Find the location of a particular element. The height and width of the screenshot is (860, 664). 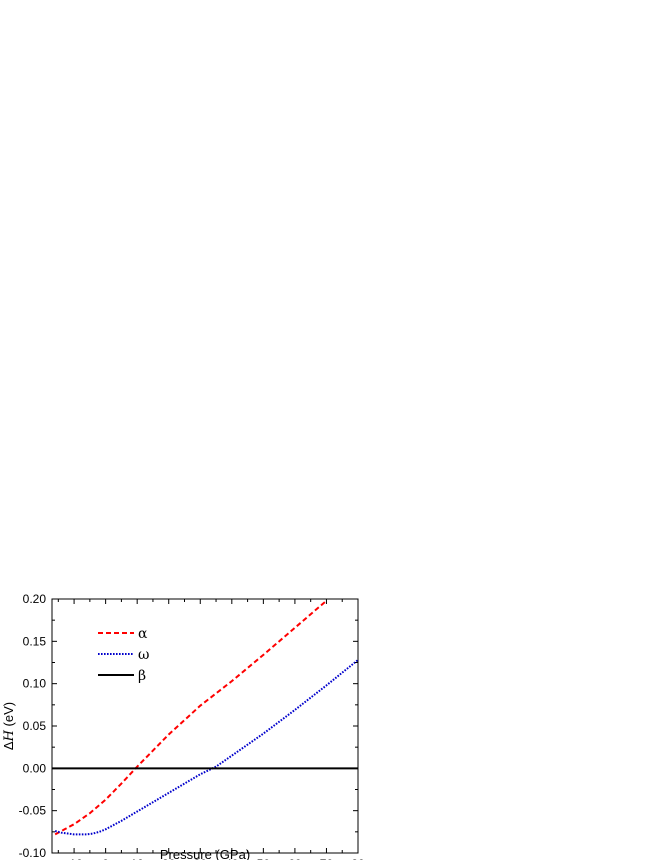

y-axis-label-unit: (eV) is located at coordinates (8, 716).